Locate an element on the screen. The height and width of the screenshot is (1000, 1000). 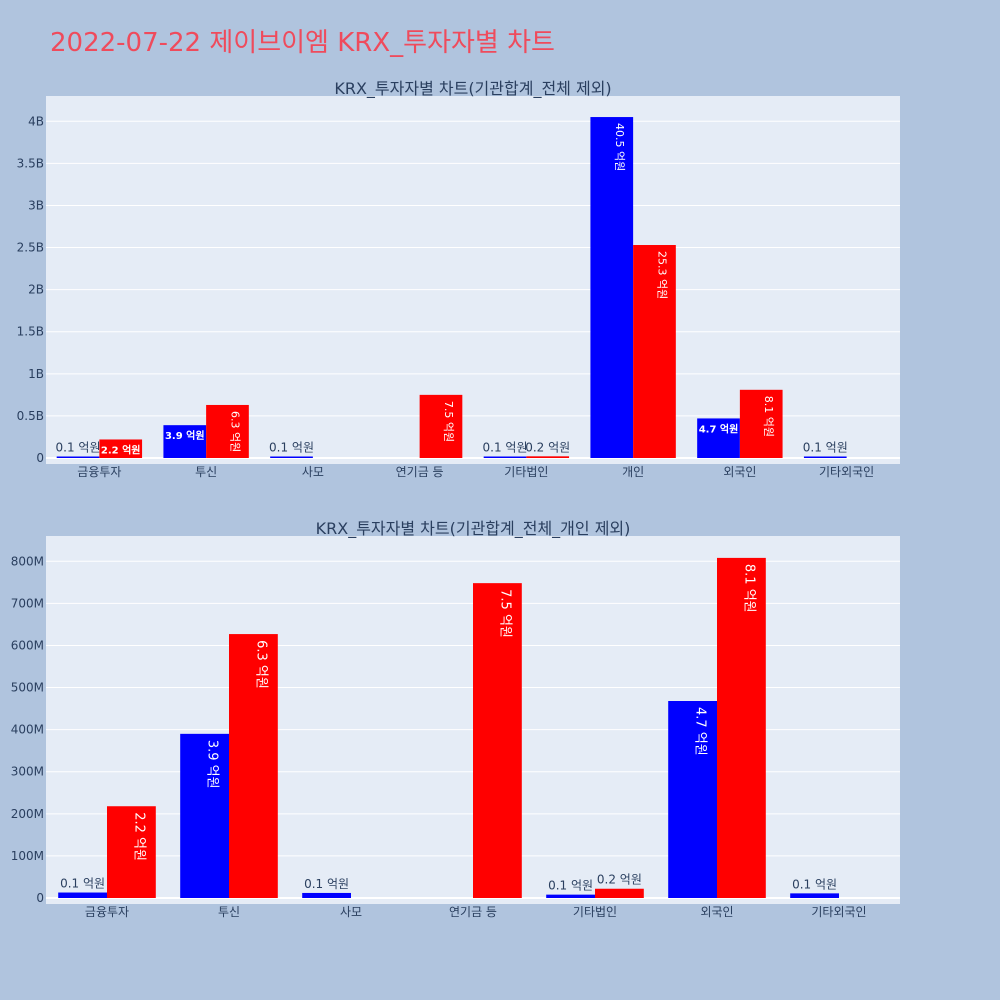
chart-title: KRX_투자자별 차트(기관합계_전체_개인 제외) is located at coordinates (473, 529).